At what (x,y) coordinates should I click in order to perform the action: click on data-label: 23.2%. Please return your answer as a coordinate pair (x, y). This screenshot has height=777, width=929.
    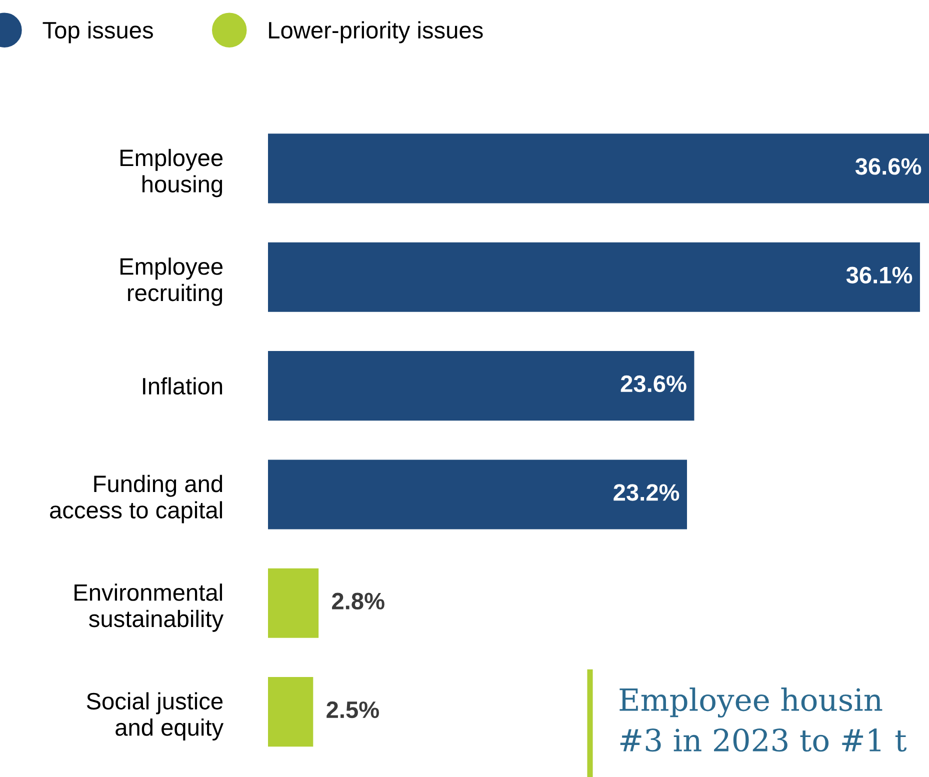
    Looking at the image, I should click on (647, 492).